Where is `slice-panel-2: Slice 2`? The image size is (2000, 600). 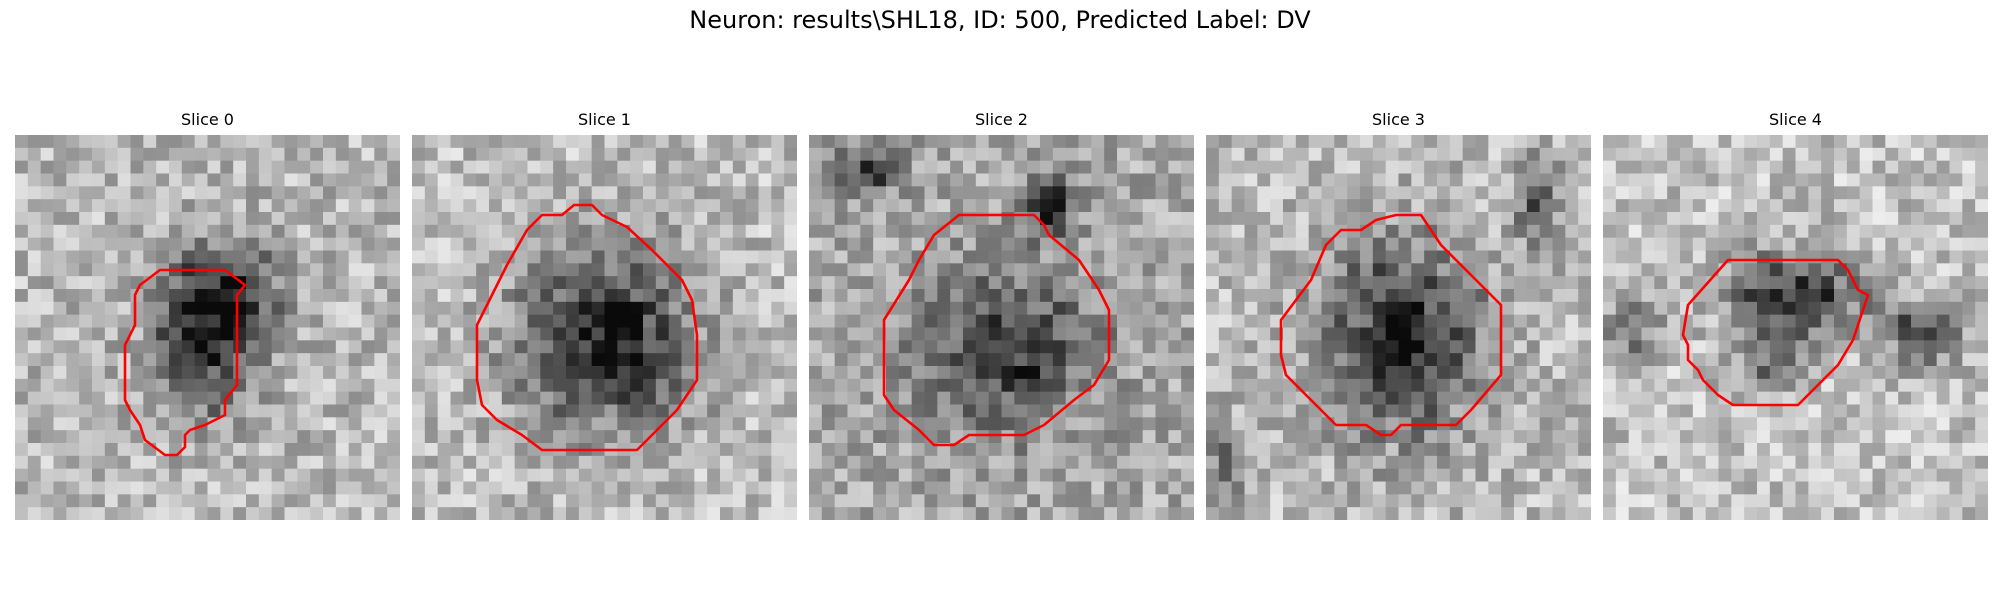
slice-panel-2: Slice 2 is located at coordinates (1001, 315).